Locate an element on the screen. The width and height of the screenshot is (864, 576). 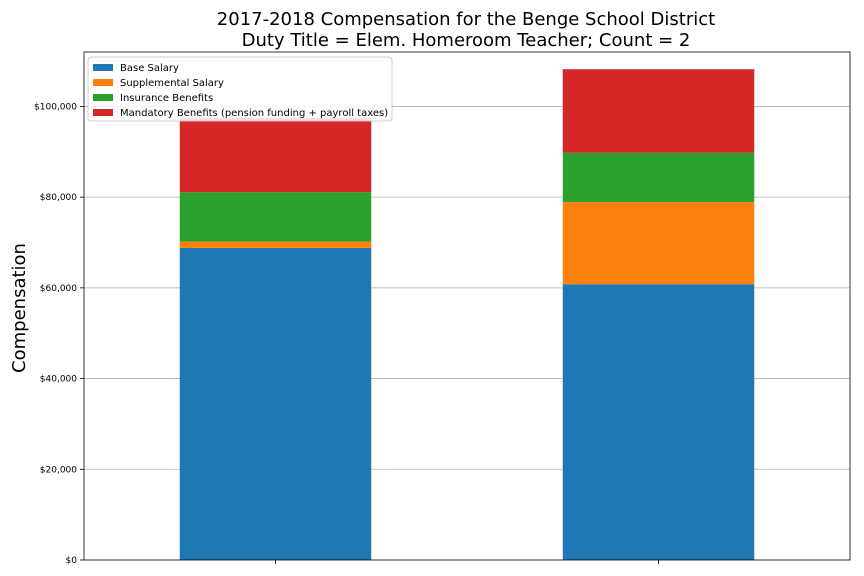
y-tick-label: $20,000 is located at coordinates (58, 470).